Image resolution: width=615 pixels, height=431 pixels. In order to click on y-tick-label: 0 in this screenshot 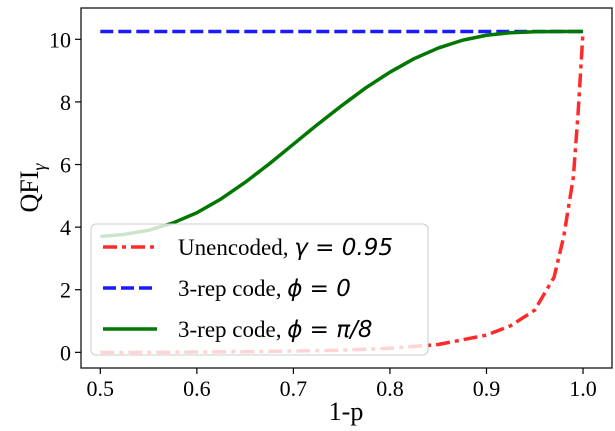, I will do `click(65, 352)`.